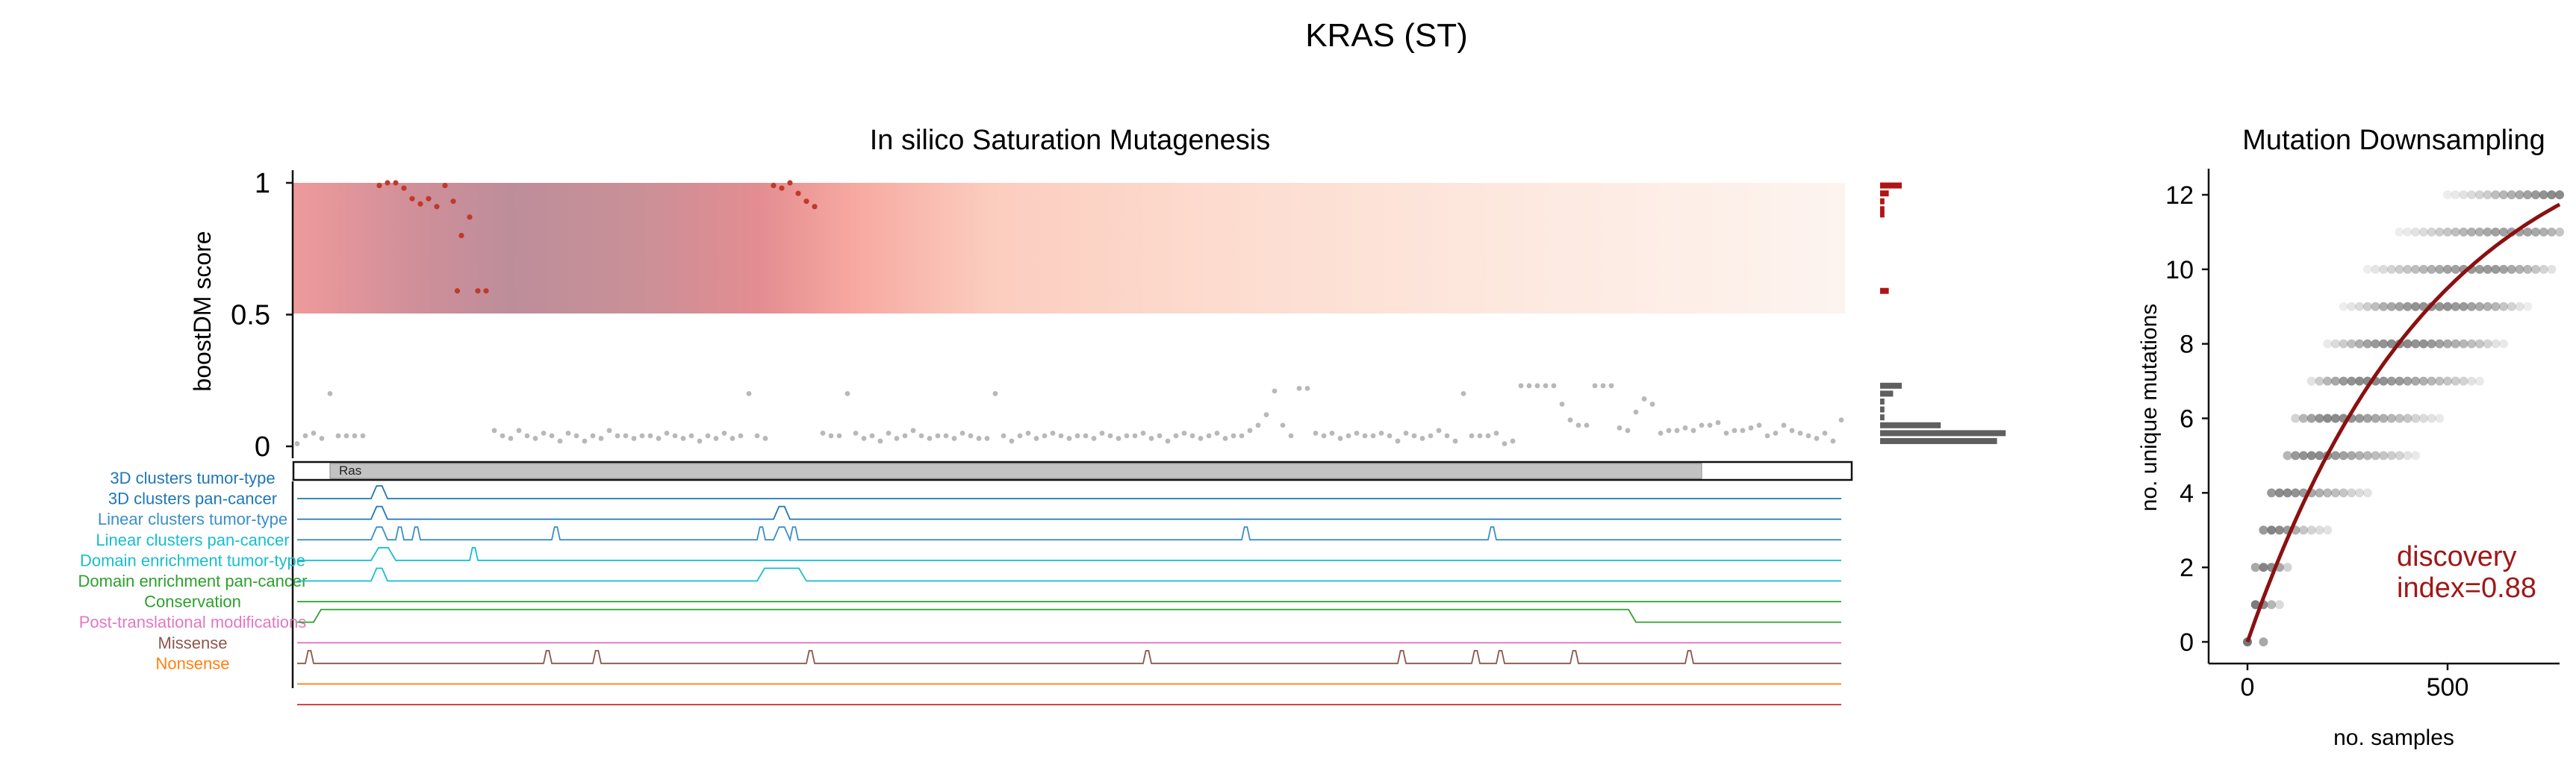  Describe the element at coordinates (2457, 556) in the screenshot. I see `annotation-line: discovery` at that location.